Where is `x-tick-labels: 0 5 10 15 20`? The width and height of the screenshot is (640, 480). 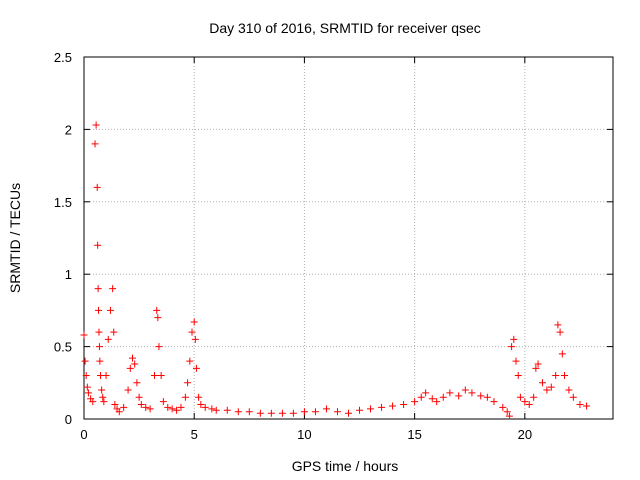
x-tick-labels: 0 5 10 15 20 is located at coordinates (306, 434).